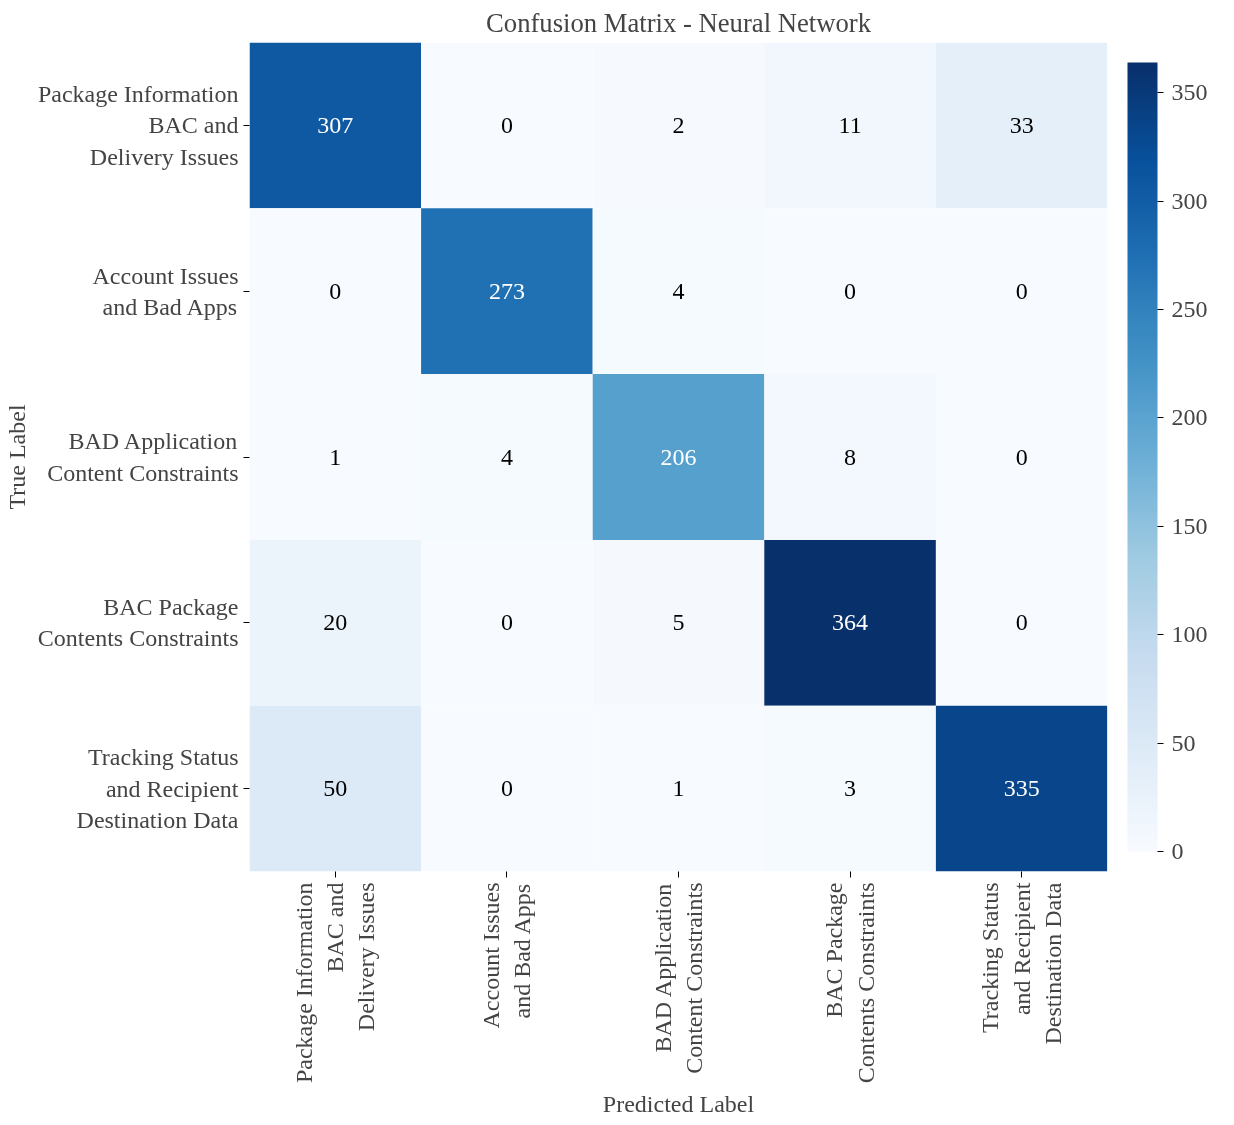 Image resolution: width=1234 pixels, height=1125 pixels. I want to click on data-label: 5, so click(678, 622).